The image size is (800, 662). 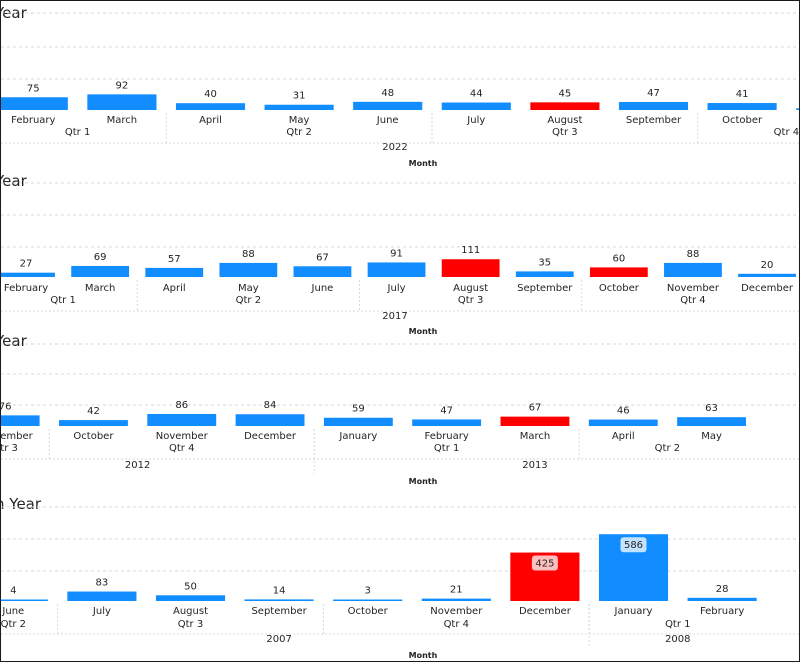 What do you see at coordinates (270, 405) in the screenshot?
I see `value-label: 84` at bounding box center [270, 405].